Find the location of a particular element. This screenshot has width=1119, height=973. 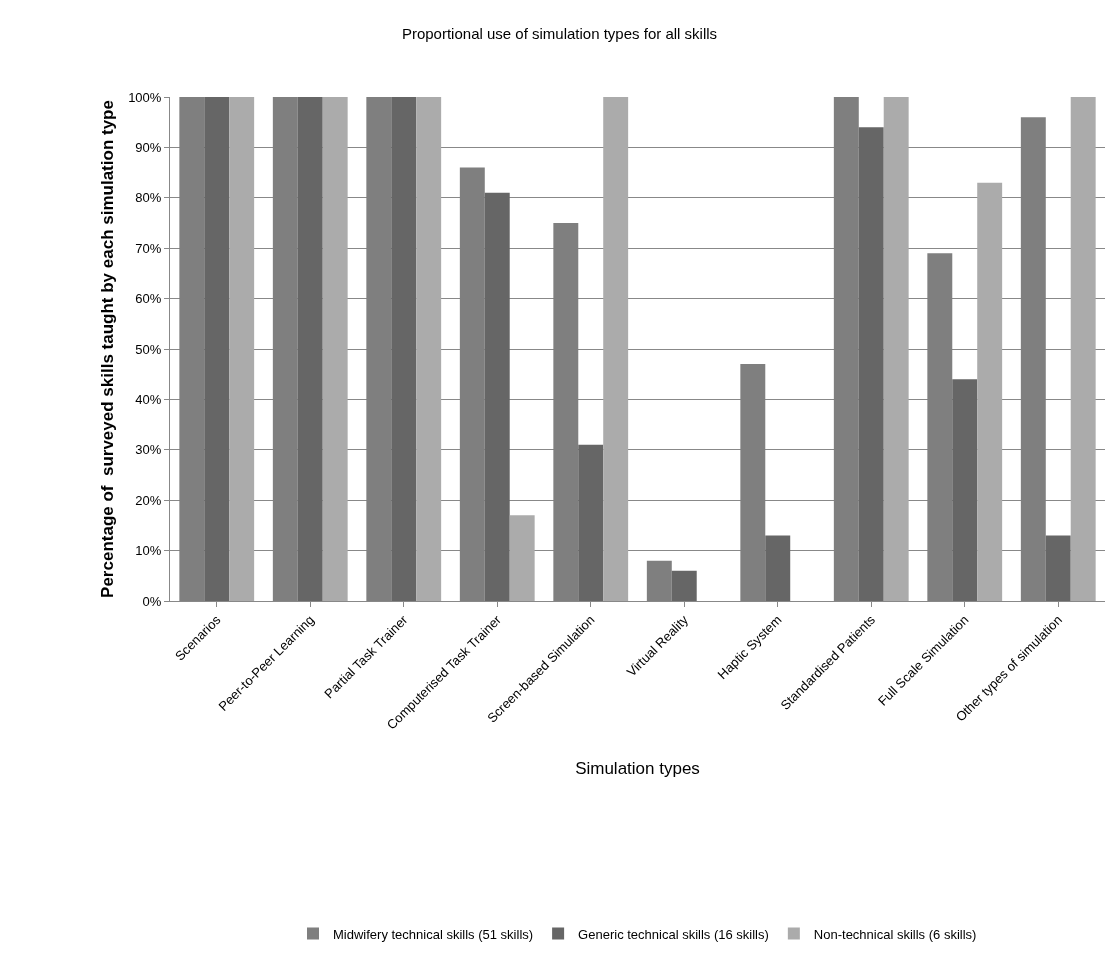

y-tick-label: 80% is located at coordinates (148, 198).